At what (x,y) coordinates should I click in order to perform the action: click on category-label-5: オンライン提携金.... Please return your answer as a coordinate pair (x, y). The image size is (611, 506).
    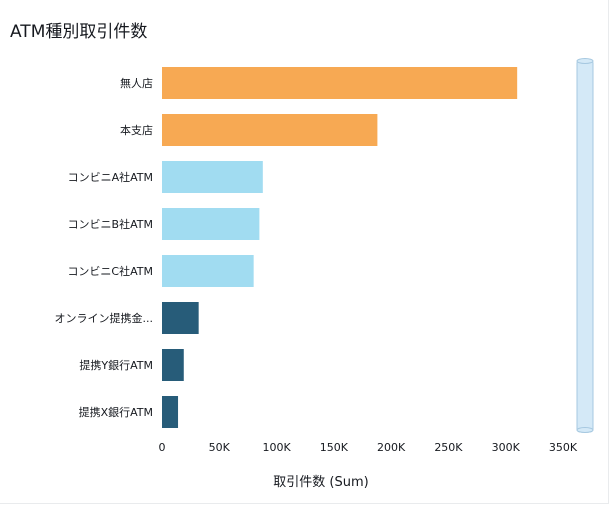
    Looking at the image, I should click on (104, 318).